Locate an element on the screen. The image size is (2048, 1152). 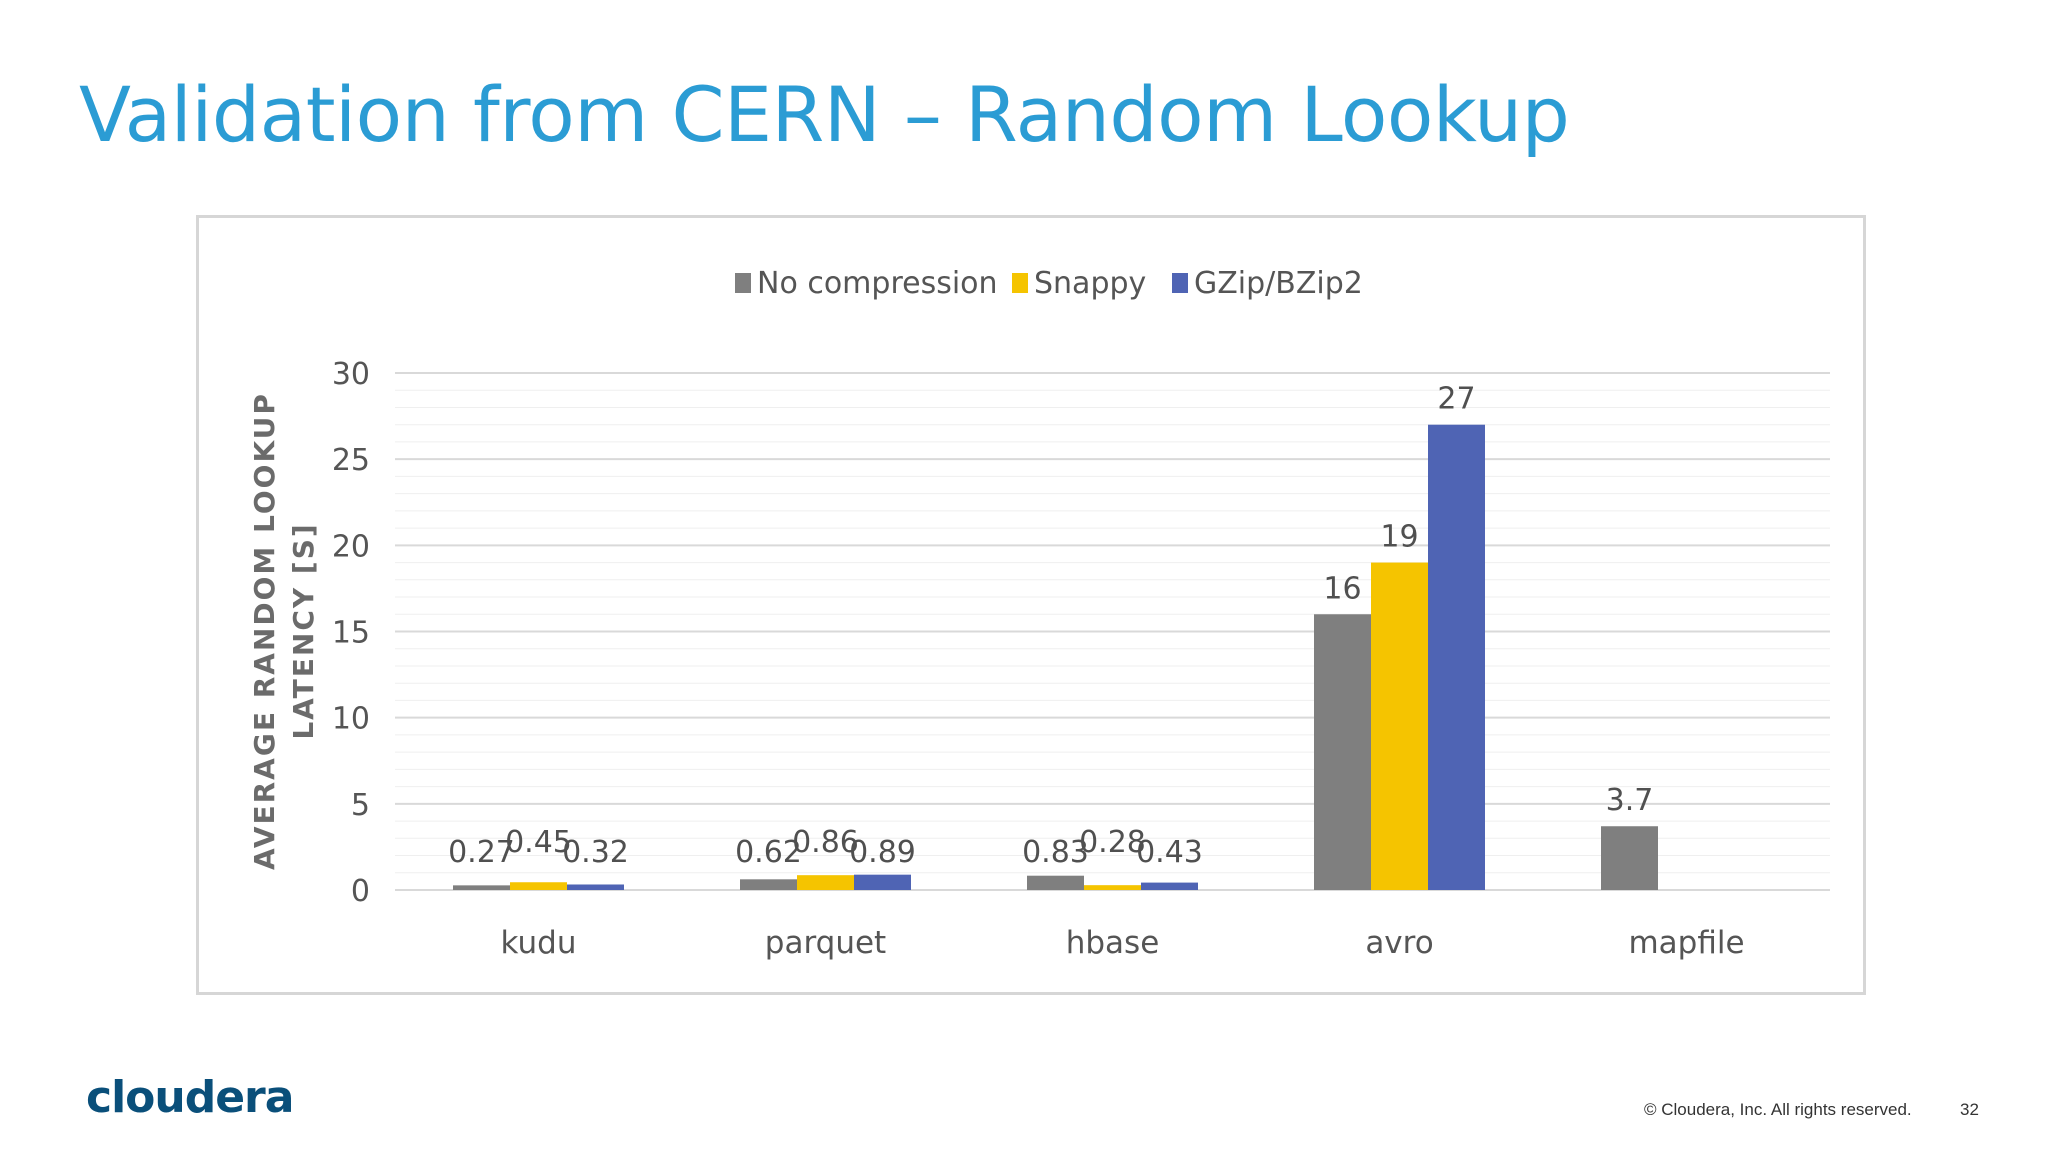
data-label: 0.45 is located at coordinates (538, 842).